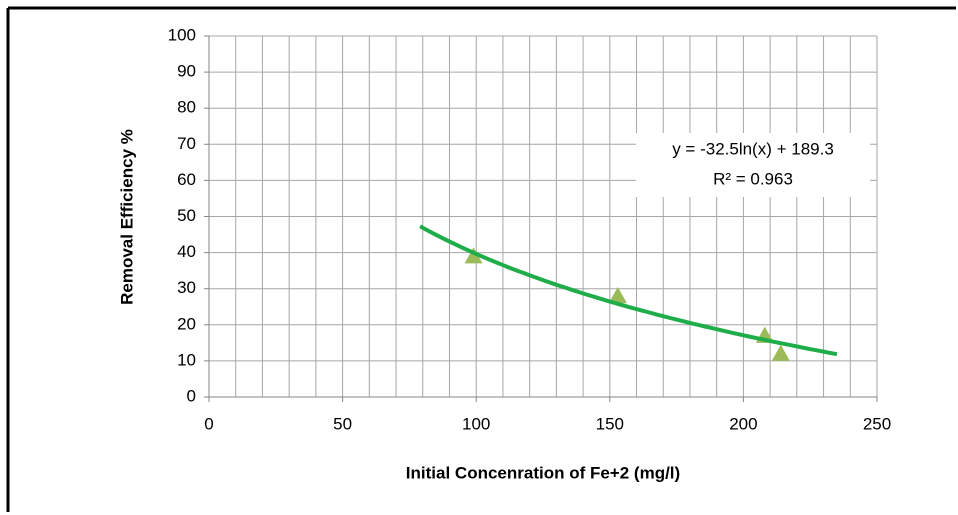  What do you see at coordinates (476, 423) in the screenshot?
I see `x-tick-label: 100` at bounding box center [476, 423].